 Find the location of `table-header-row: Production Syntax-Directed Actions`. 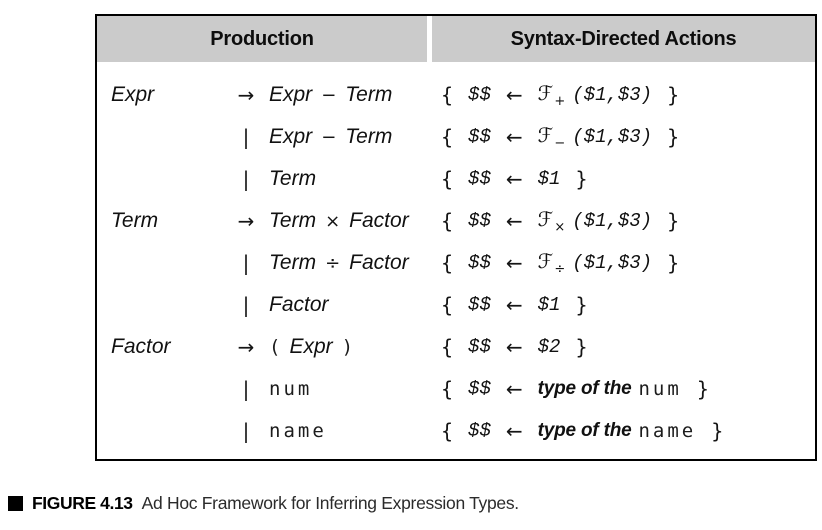

table-header-row: Production Syntax-Directed Actions is located at coordinates (456, 39).